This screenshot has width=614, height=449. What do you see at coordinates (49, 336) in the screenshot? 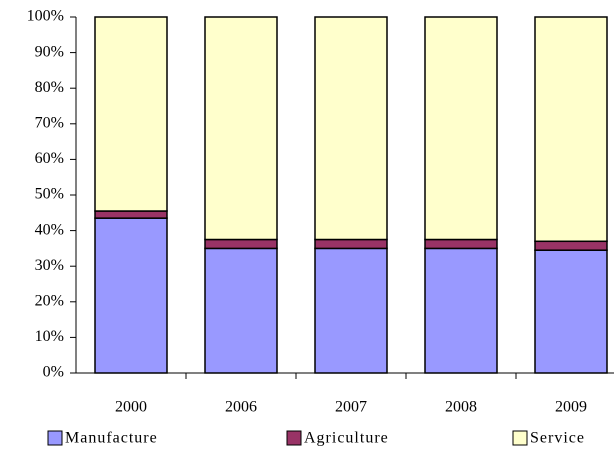
I see `y-tick-label: 10%` at bounding box center [49, 336].